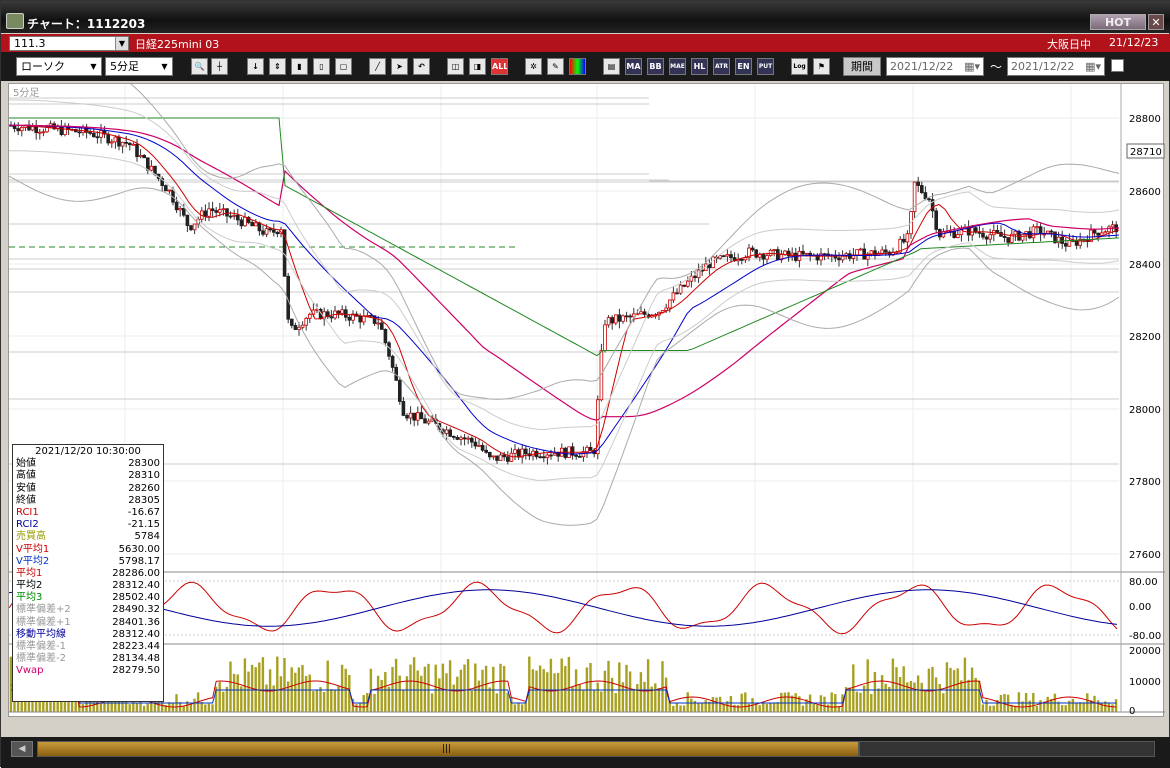 This screenshot has height=768, width=1170. I want to click on time-scrollbar-track, so click(1007, 749).